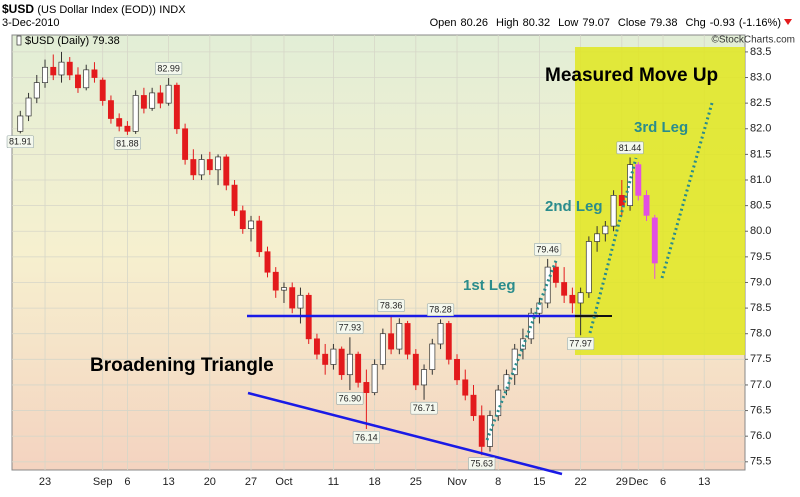  Describe the element at coordinates (574, 206) in the screenshot. I see `annotation: 2nd Leg` at that location.